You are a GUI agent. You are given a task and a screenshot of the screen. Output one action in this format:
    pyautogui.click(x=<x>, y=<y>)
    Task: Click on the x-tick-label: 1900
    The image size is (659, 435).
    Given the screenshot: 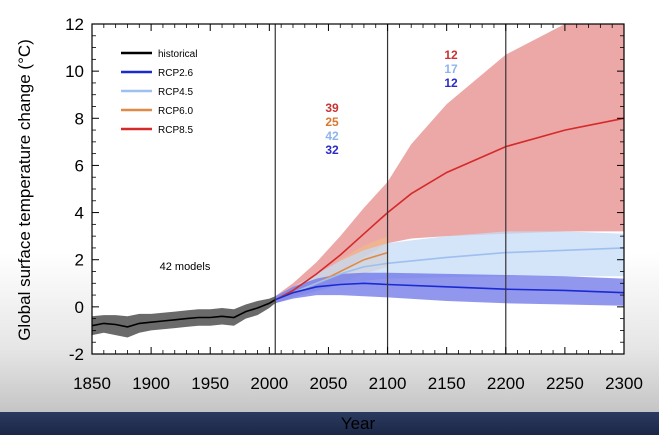 What is the action you would take?
    pyautogui.click(x=151, y=383)
    